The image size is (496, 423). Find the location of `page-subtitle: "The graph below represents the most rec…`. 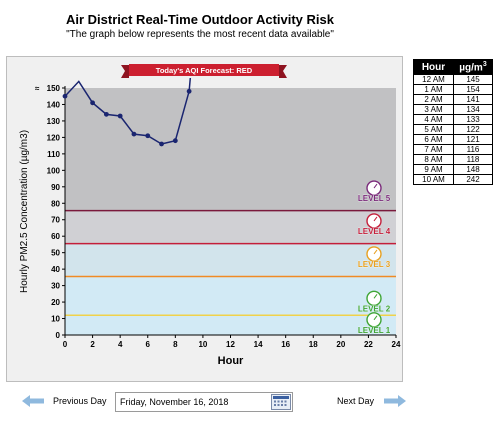

page-subtitle: "The graph below represents the most rec… is located at coordinates (200, 34).